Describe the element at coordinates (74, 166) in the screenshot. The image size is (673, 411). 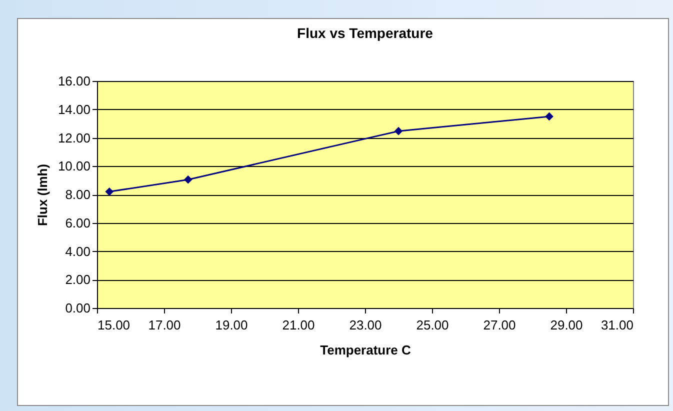
I see `y-tick-label: 10.00` at that location.